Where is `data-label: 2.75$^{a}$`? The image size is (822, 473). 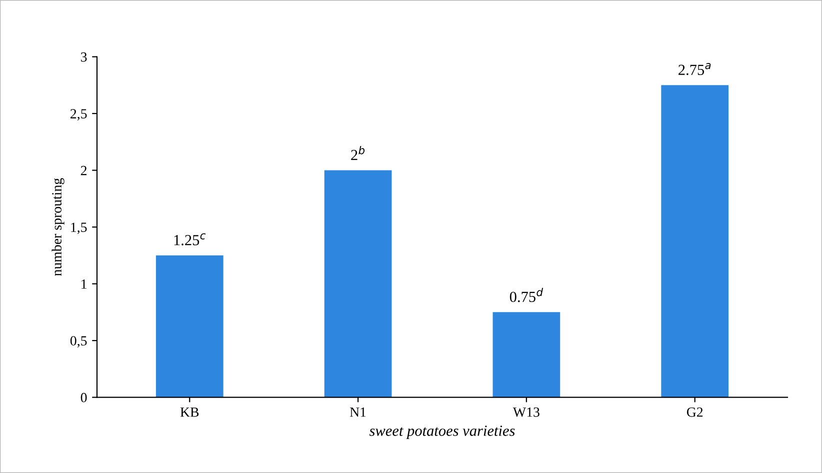 data-label: 2.75$^{a}$ is located at coordinates (694, 69).